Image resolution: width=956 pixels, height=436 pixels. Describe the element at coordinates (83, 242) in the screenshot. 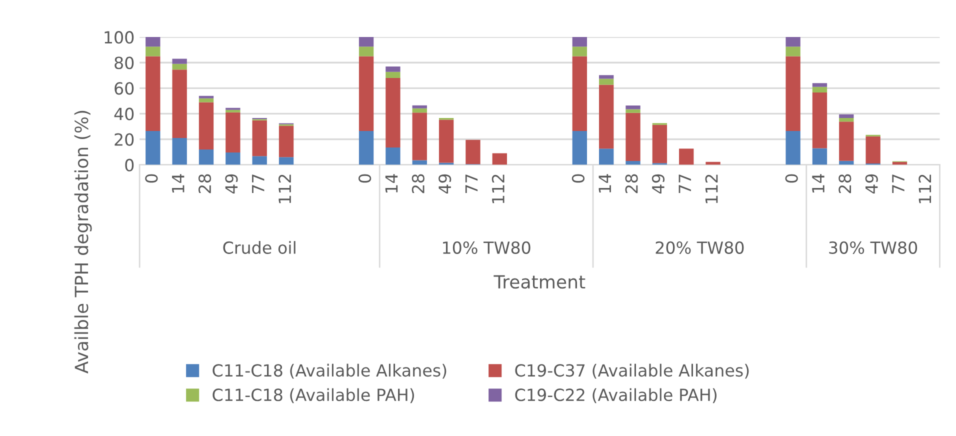

I see `y-axis-title: Availble TPH degradation (%)` at that location.